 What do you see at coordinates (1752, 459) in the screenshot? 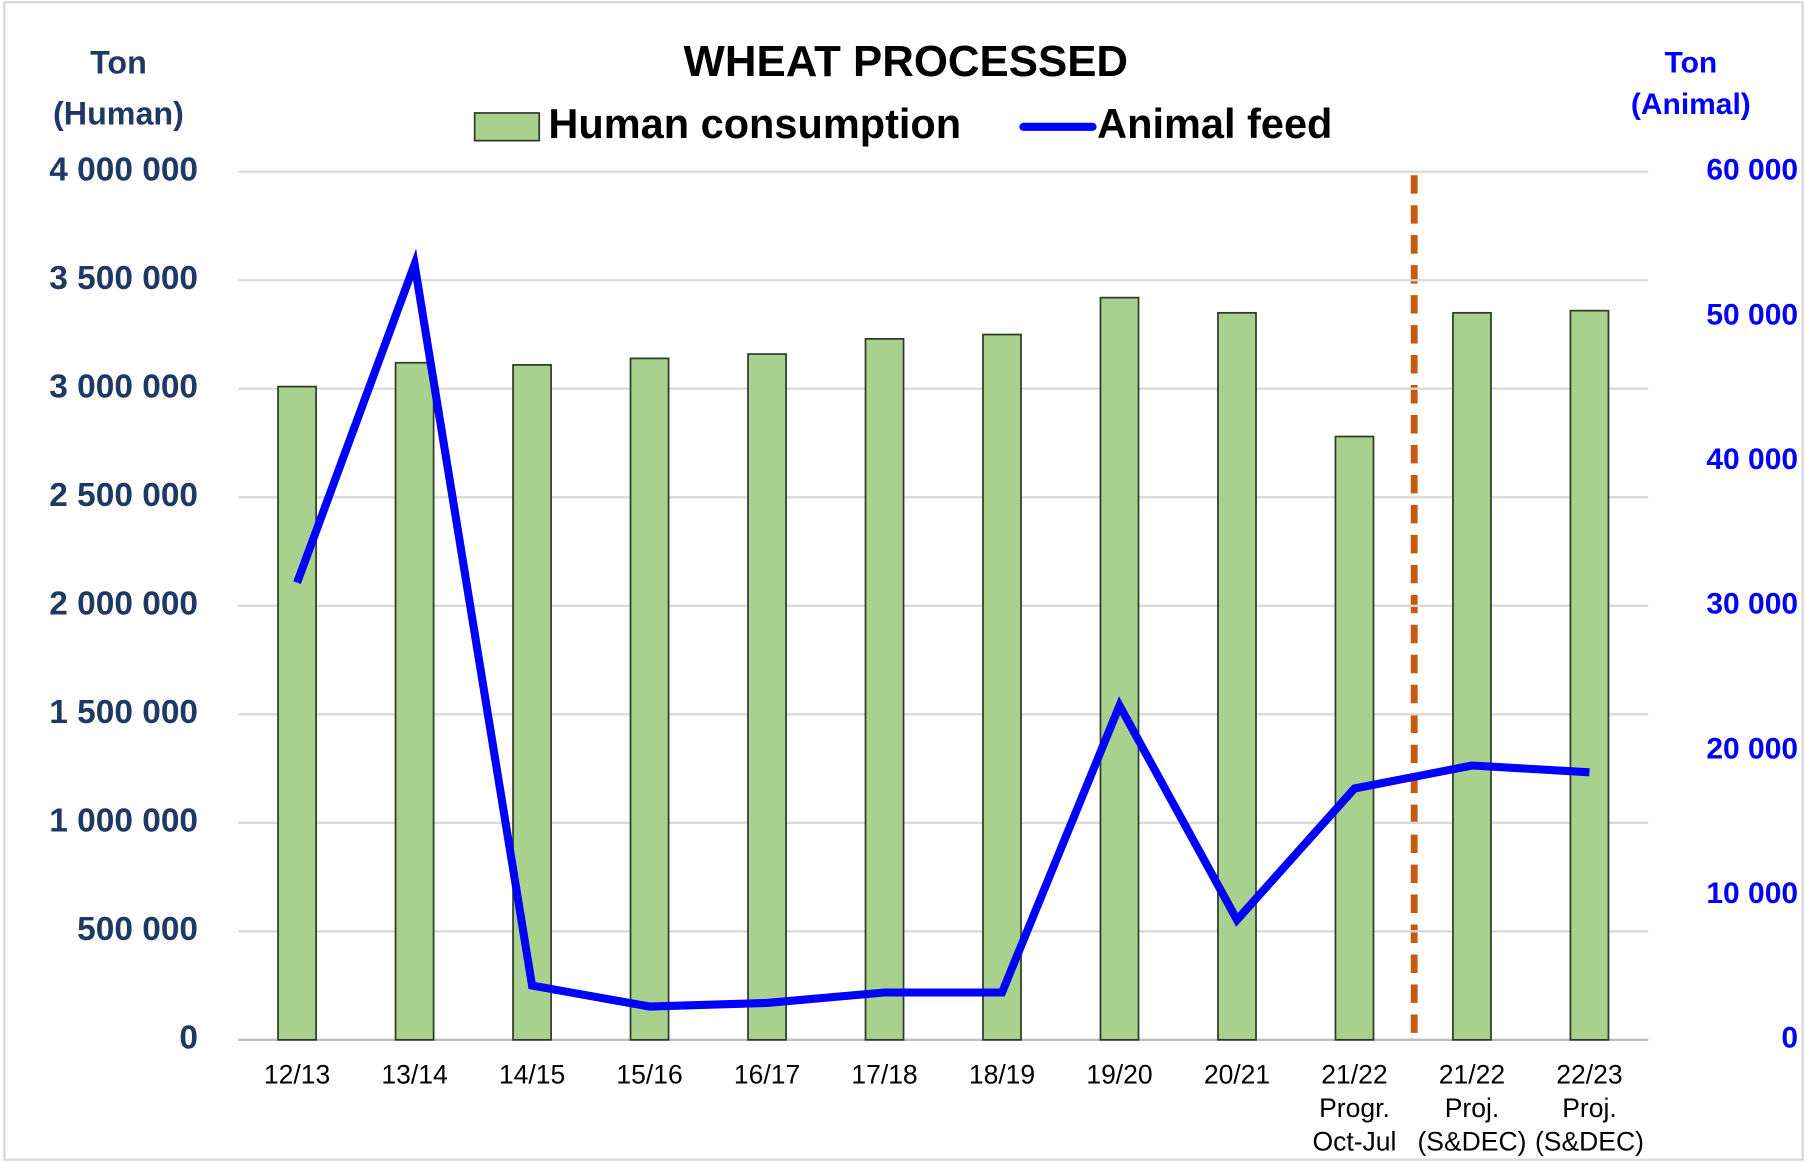
I see `y2-tick-label: 40 000` at bounding box center [1752, 459].